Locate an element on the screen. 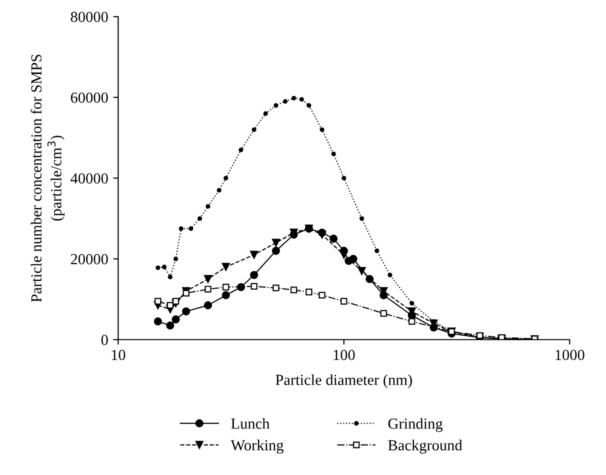  legend-label: Working is located at coordinates (257, 447).